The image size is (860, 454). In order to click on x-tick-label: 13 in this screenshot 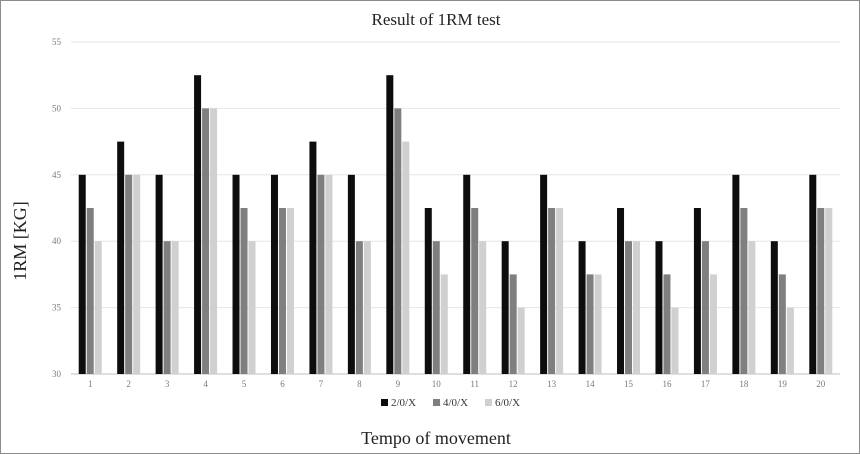, I will do `click(552, 384)`.